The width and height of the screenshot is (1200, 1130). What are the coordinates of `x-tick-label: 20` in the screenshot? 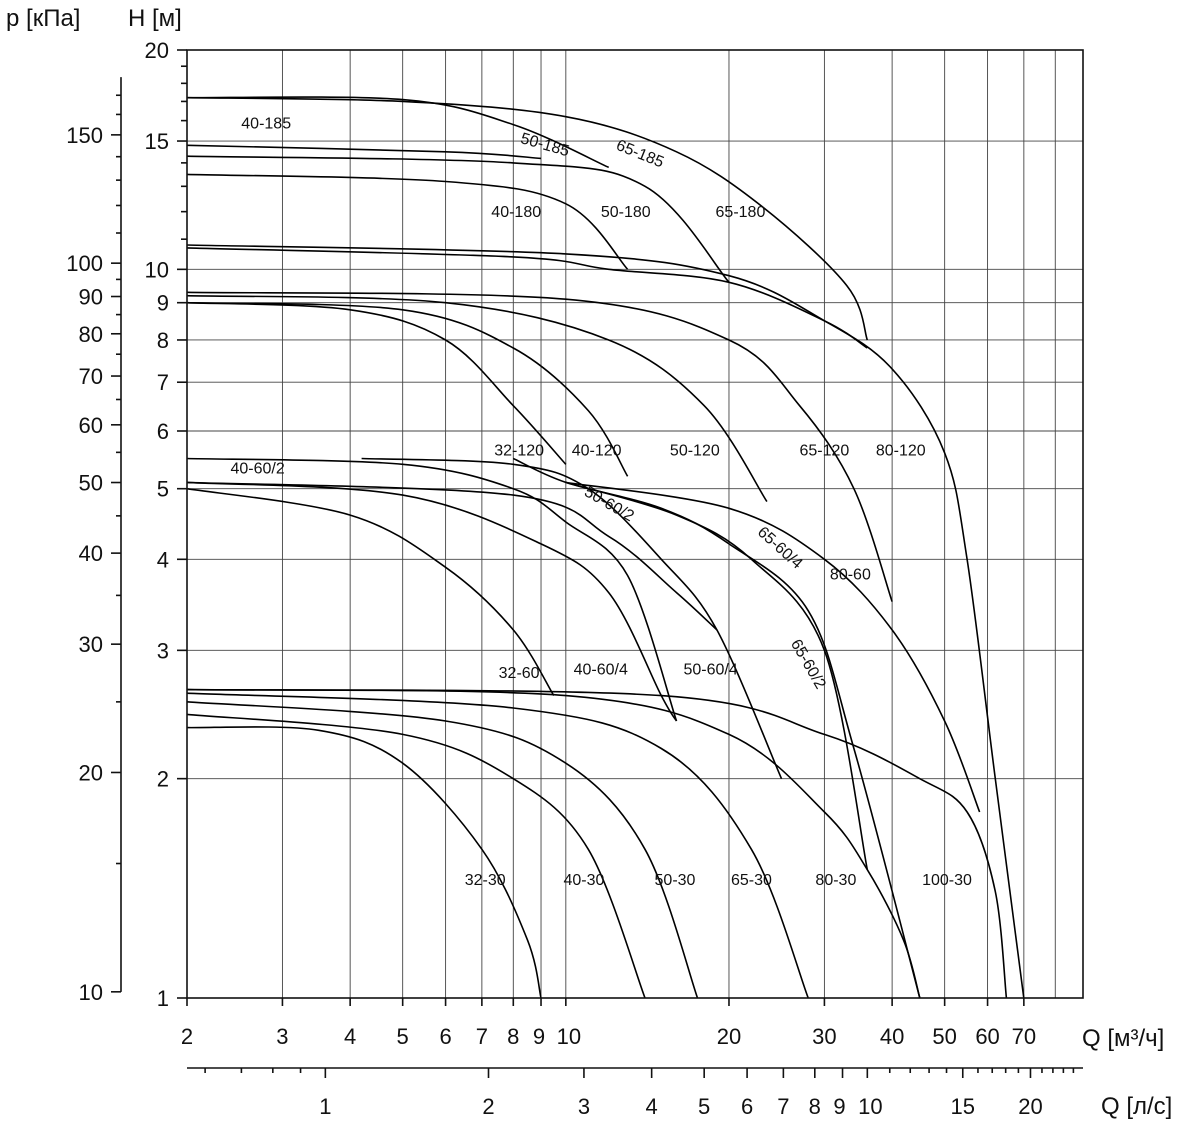 It's located at (729, 1036).